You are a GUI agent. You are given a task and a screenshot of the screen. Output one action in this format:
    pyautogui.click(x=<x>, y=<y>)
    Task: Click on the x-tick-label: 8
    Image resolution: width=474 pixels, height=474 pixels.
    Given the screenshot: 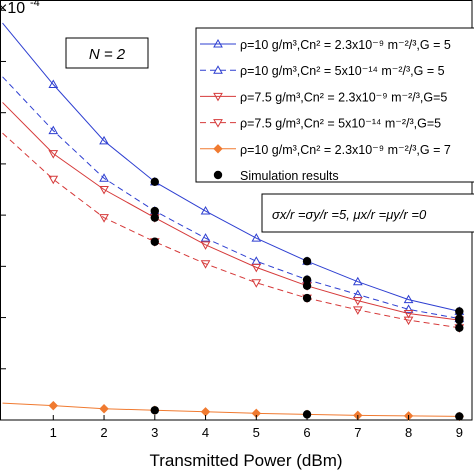 What is the action you would take?
    pyautogui.click(x=408, y=432)
    